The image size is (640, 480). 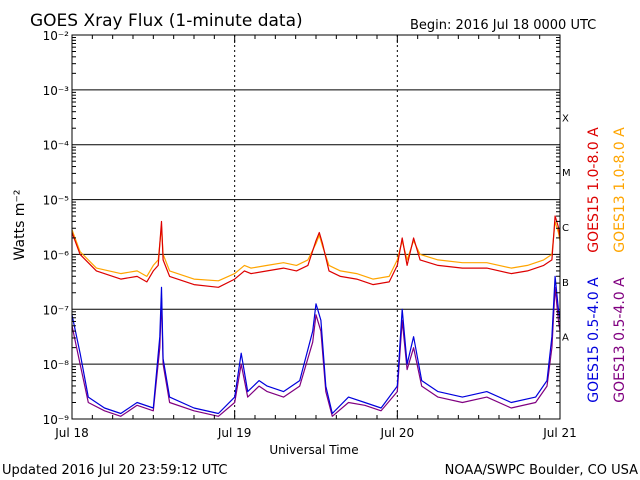 I want to click on y-tick-label: 10⁻⁶, so click(x=56, y=255).